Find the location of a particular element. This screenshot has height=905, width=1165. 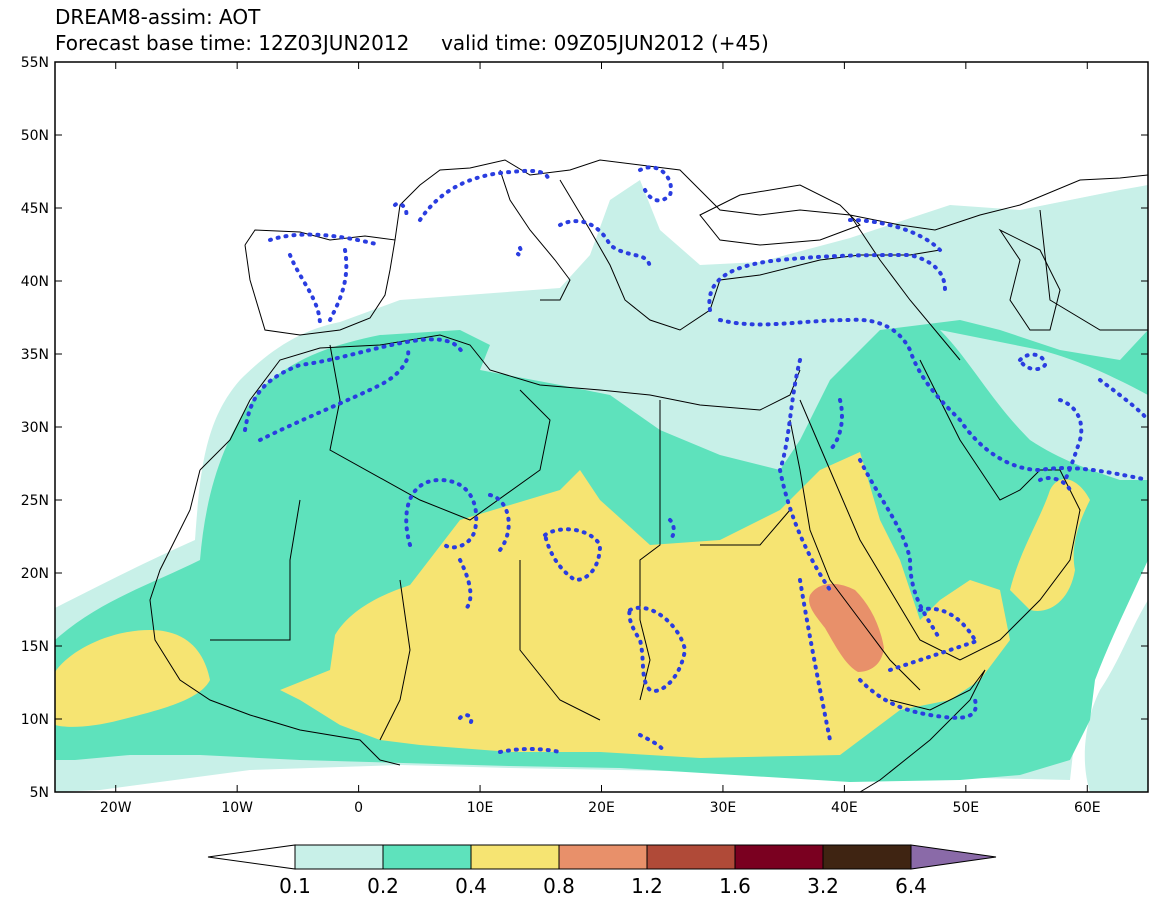

coast-north-africa is located at coordinates (500, 402).